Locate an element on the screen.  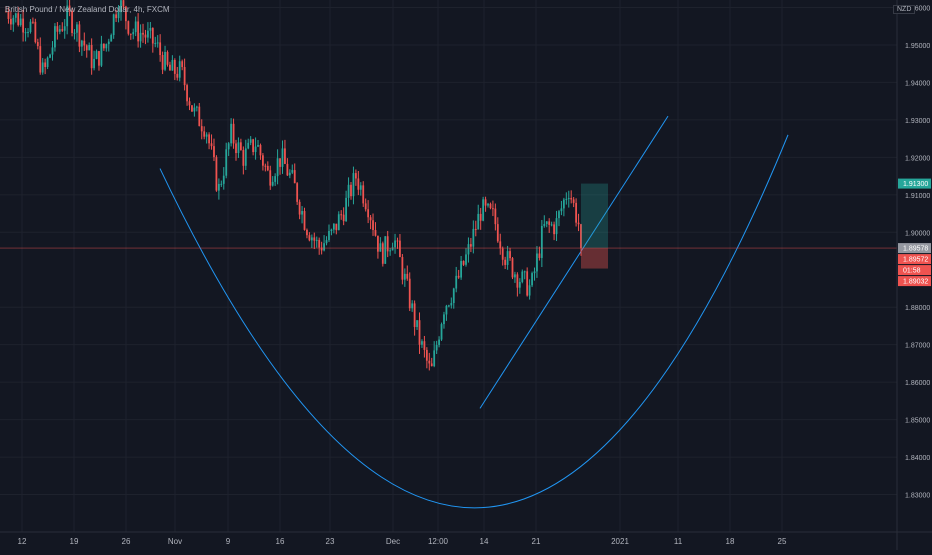
x-tick-label: 23 is located at coordinates (330, 541).